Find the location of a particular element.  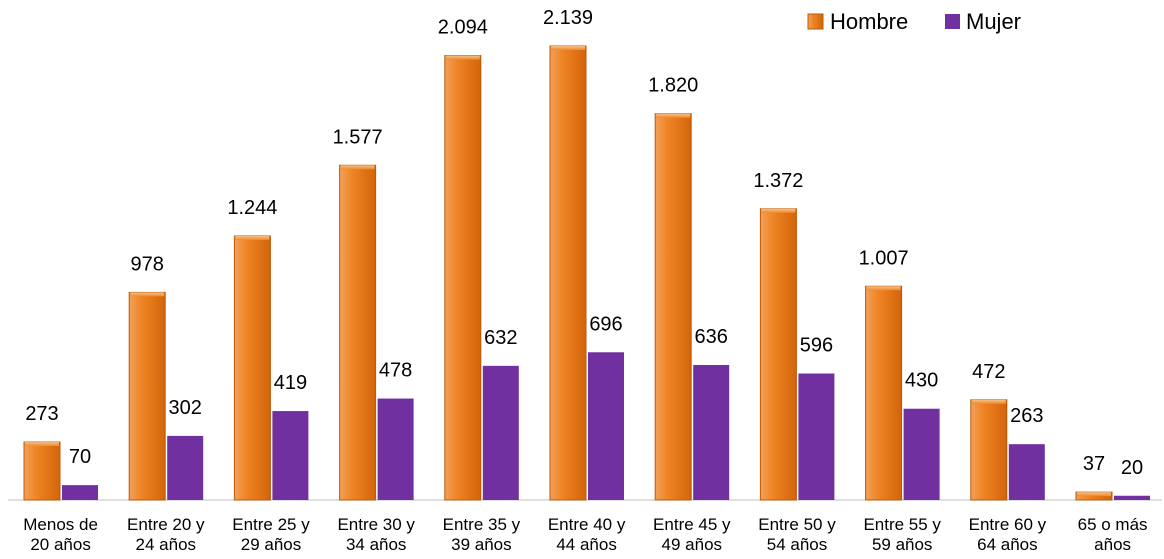

x-tick-label-10-line-1: años is located at coordinates (1112, 544).